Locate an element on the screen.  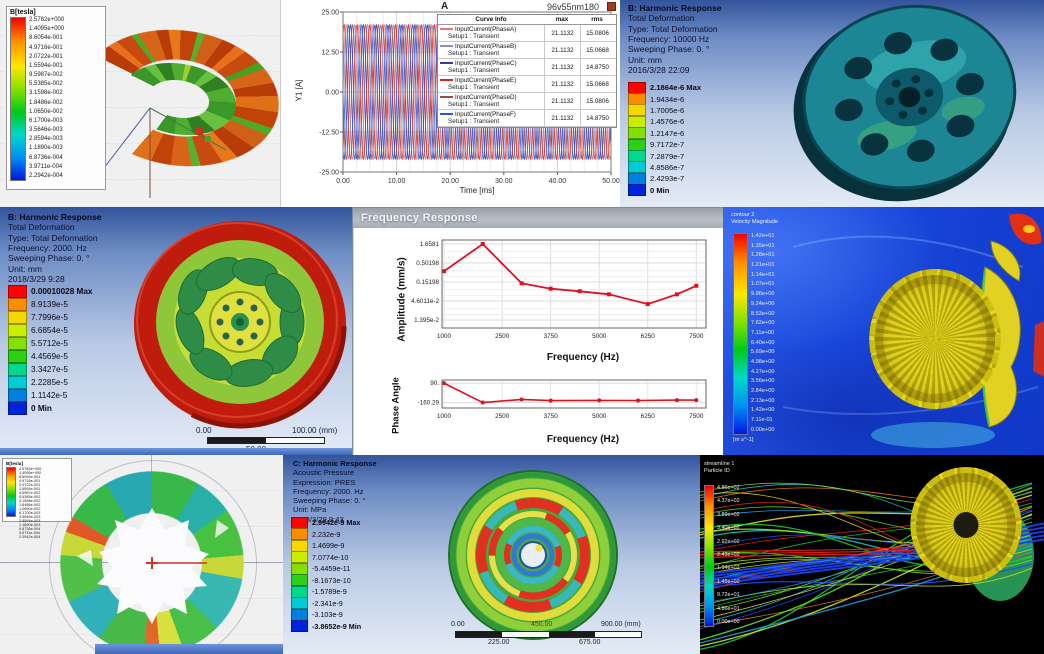
phase-plot-canvas: 90. -160.29 1000 2500 3750 5000 6250 7500 is located at coordinates (558, 403).